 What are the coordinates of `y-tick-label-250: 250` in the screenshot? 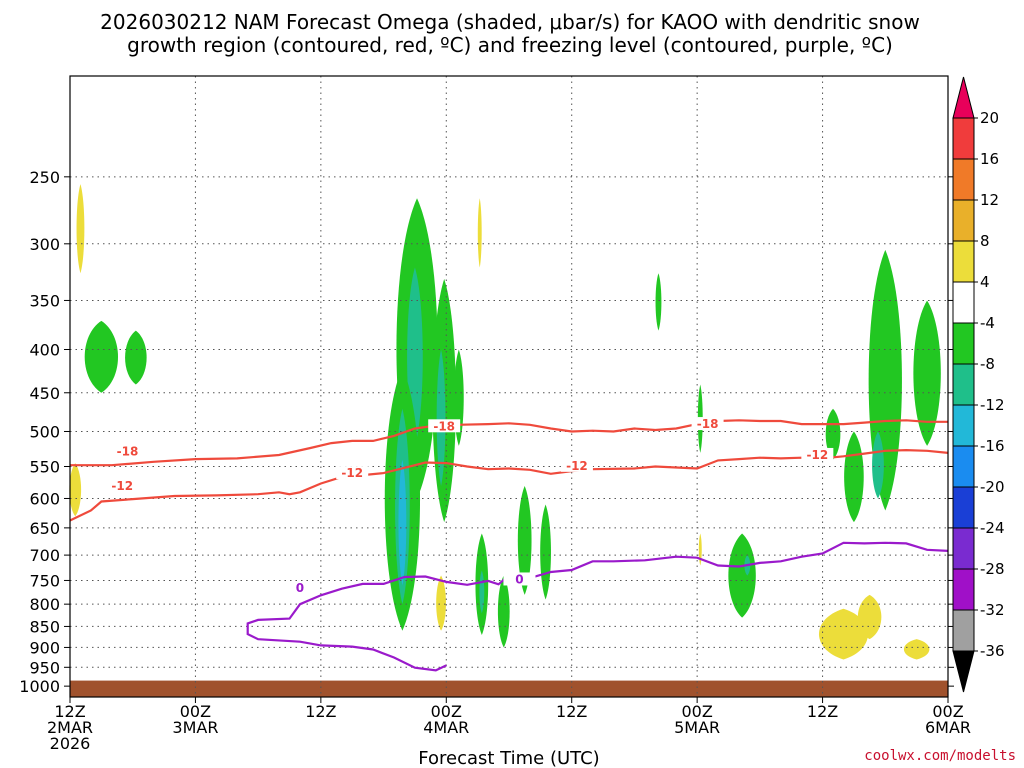 It's located at (44, 177).